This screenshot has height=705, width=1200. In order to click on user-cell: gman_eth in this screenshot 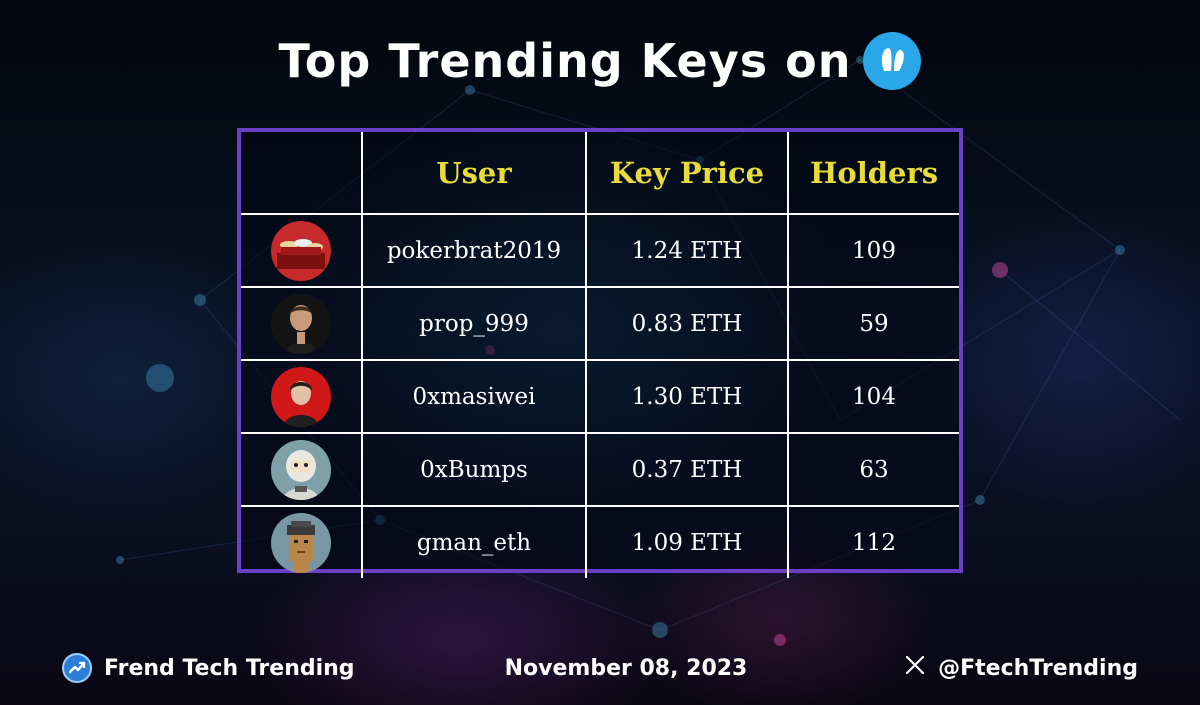, I will do `click(474, 541)`.